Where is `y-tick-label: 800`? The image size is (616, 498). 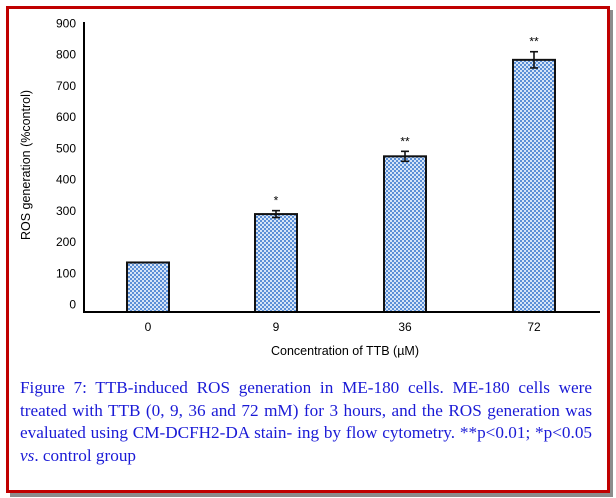 y-tick-label: 800 is located at coordinates (66, 55).